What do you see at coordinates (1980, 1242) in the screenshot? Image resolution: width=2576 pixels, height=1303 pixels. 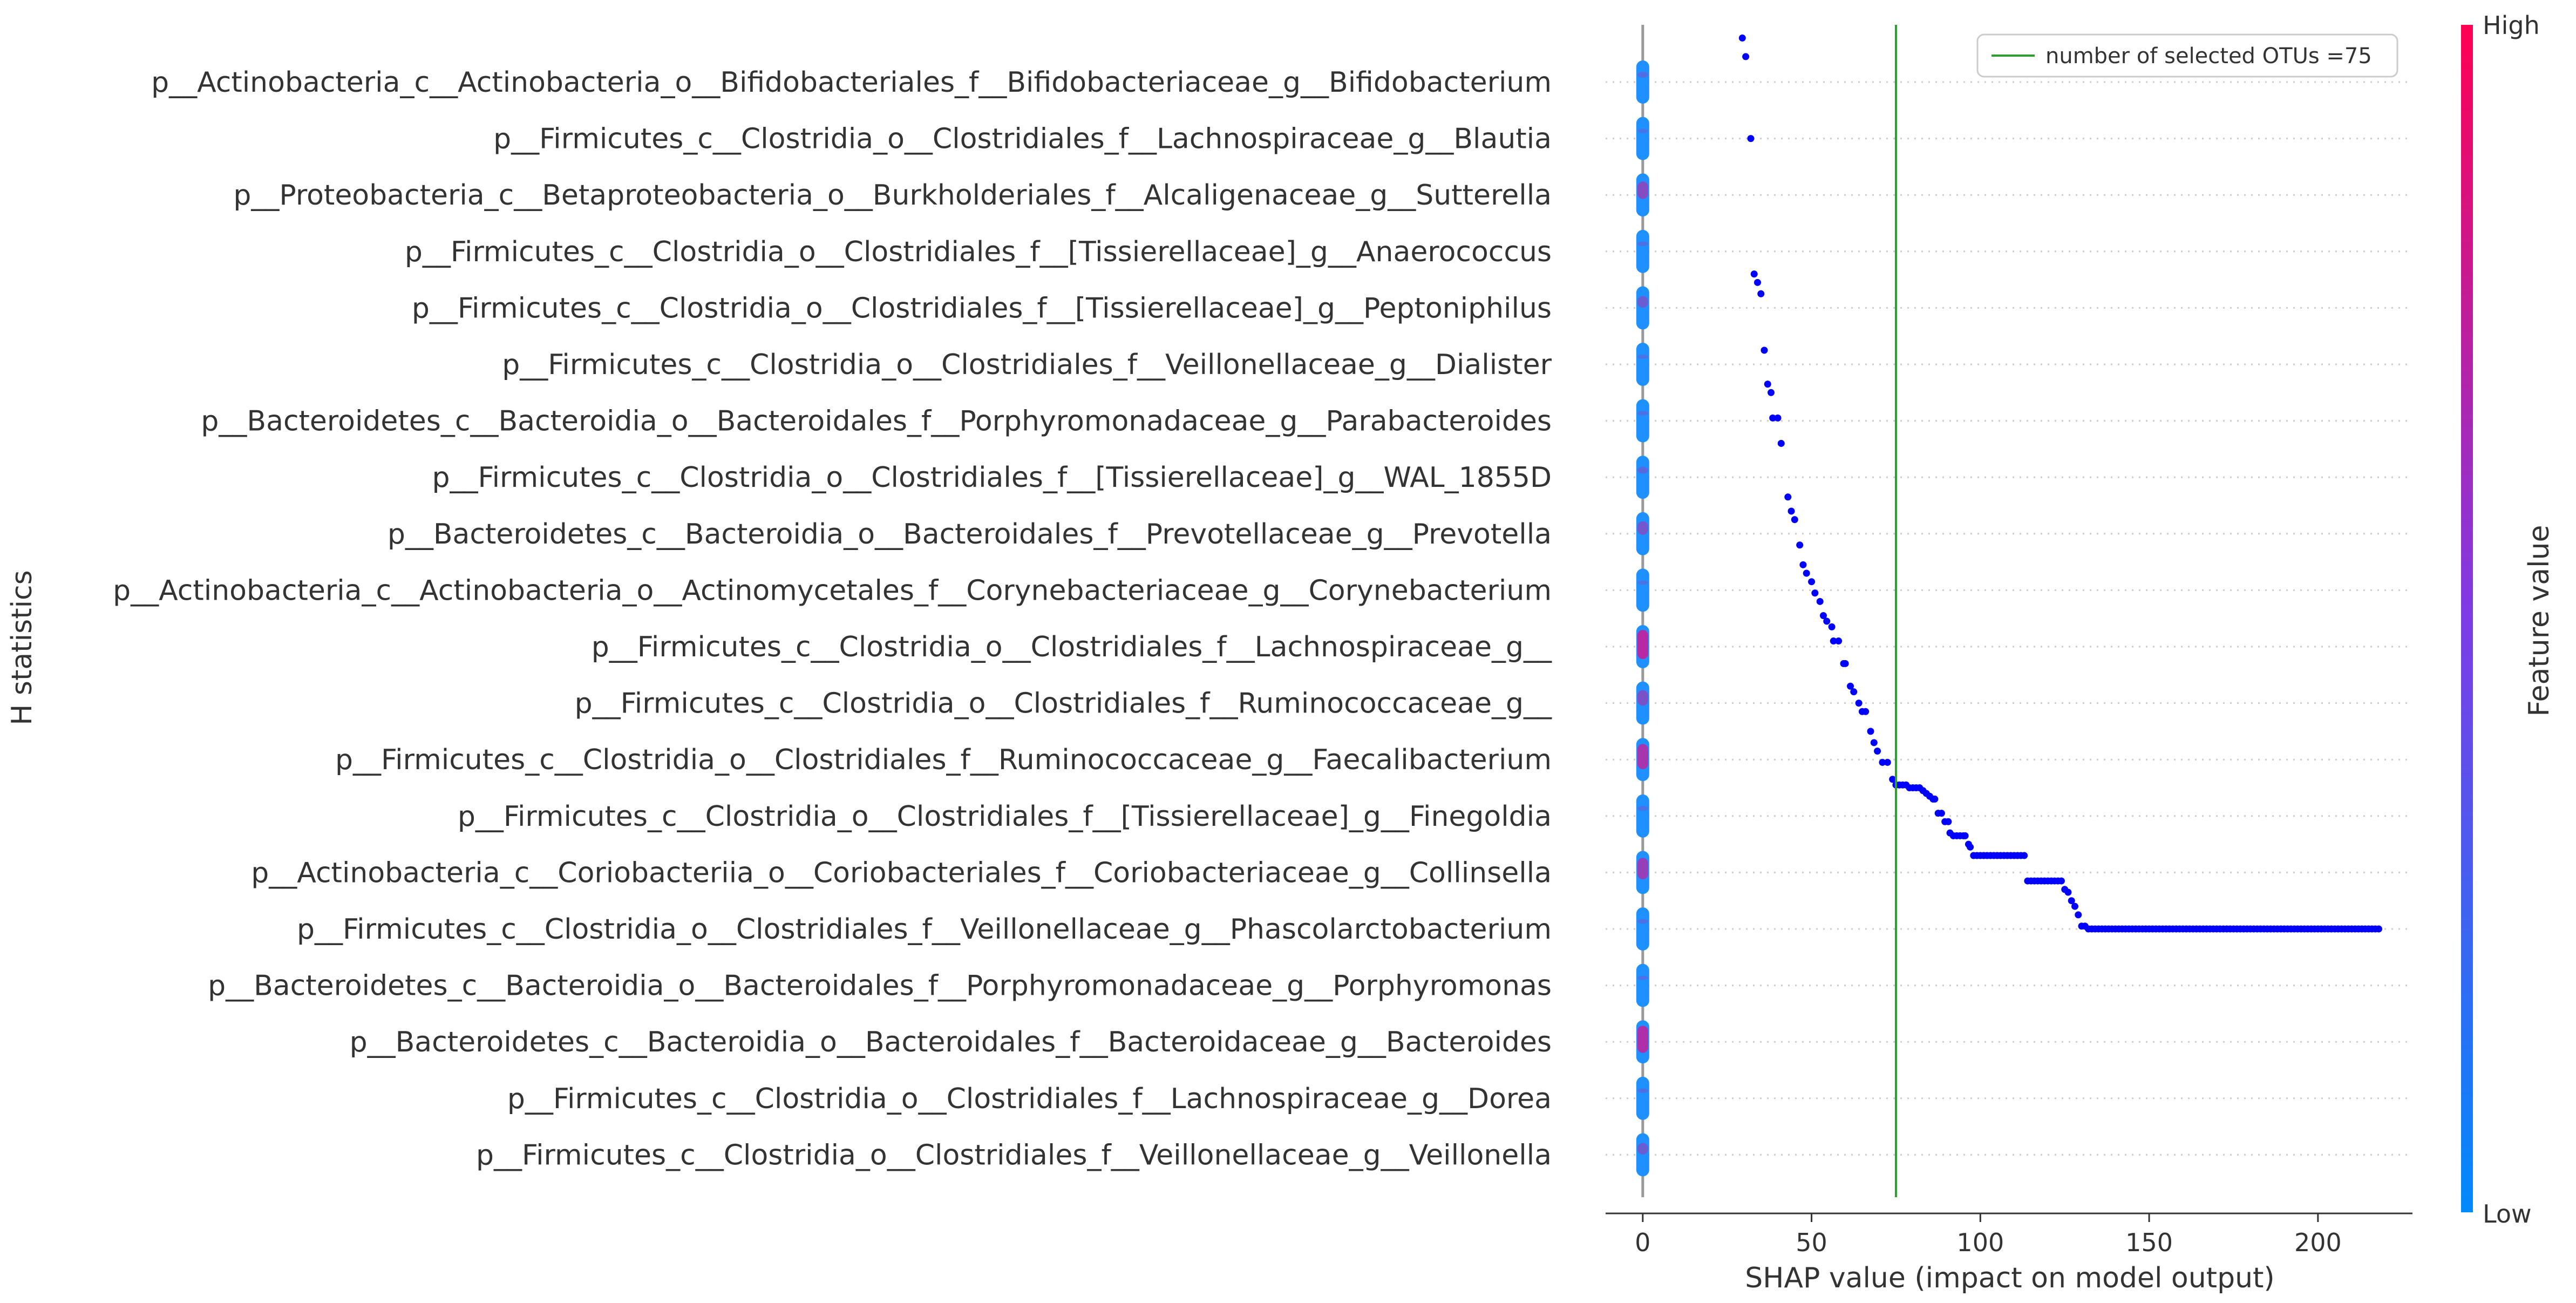 I see `x-tick-label: 100` at bounding box center [1980, 1242].